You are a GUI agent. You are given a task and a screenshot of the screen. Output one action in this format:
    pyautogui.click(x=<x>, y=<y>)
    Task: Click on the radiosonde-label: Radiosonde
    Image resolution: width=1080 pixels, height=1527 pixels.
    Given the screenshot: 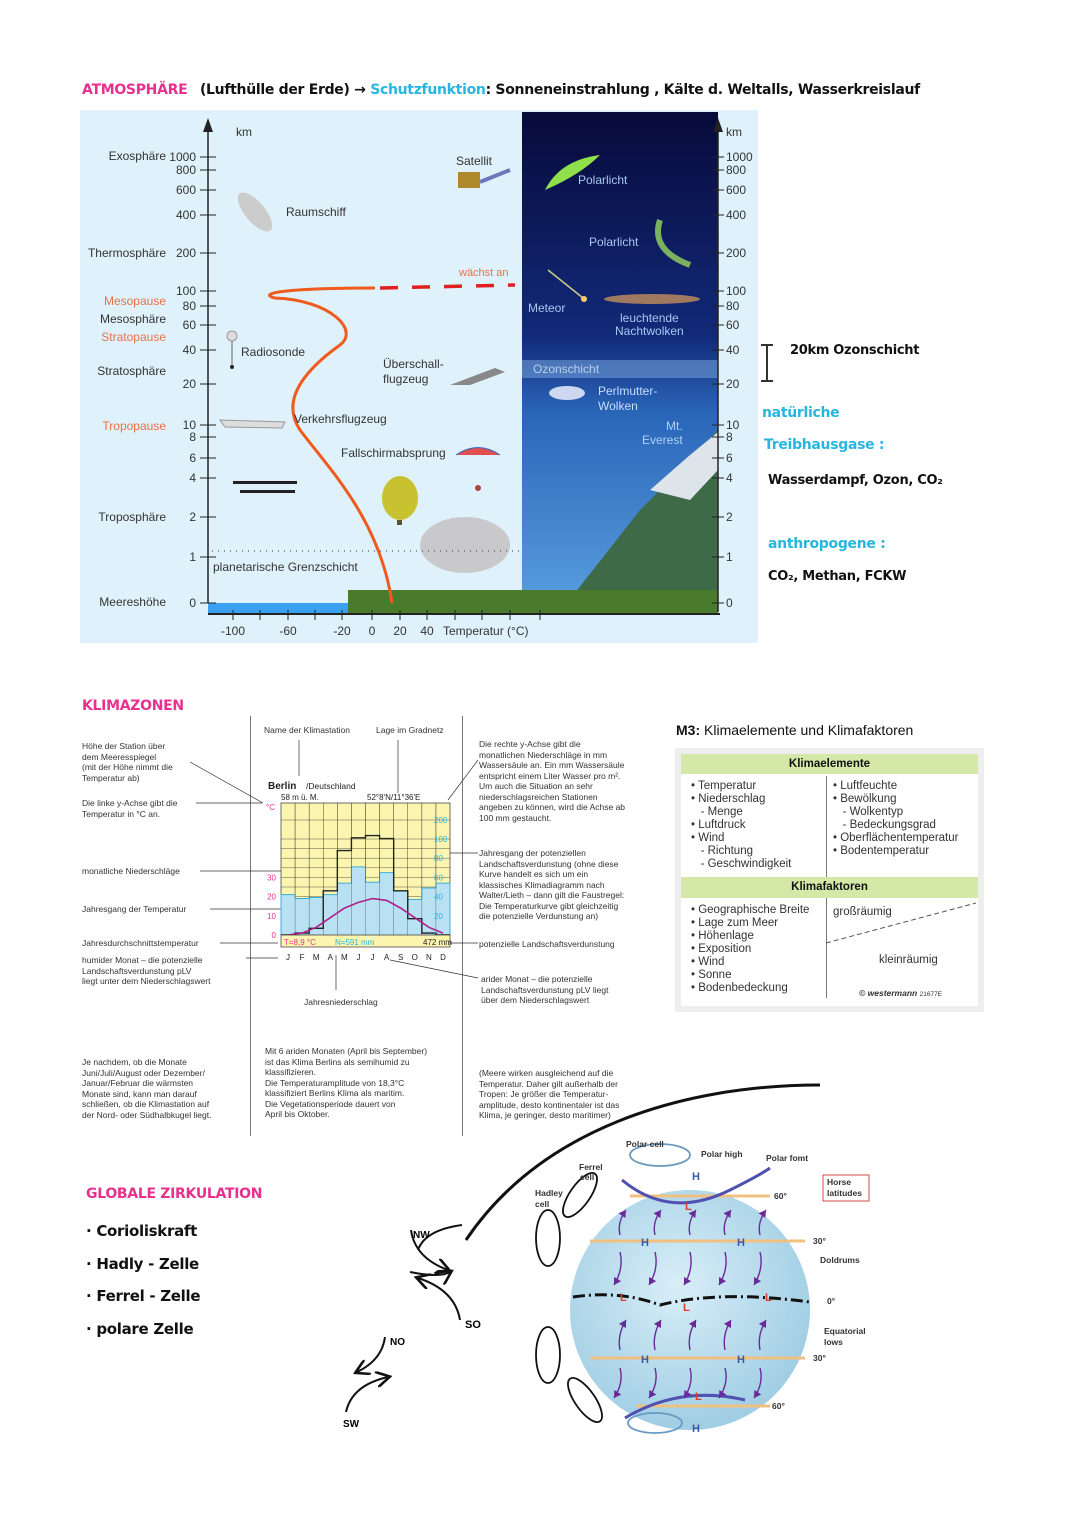 What is the action you would take?
    pyautogui.click(x=273, y=352)
    